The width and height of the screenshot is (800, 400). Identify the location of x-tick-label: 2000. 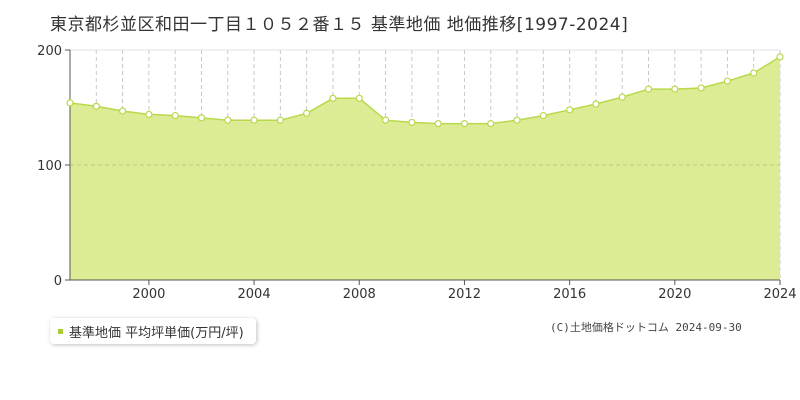
(148, 294).